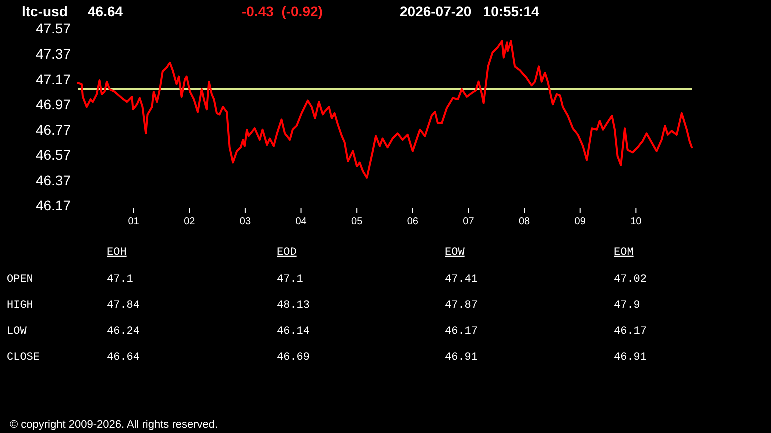 Image resolution: width=771 pixels, height=433 pixels. What do you see at coordinates (23, 358) in the screenshot?
I see `category-label: CLOSE` at bounding box center [23, 358].